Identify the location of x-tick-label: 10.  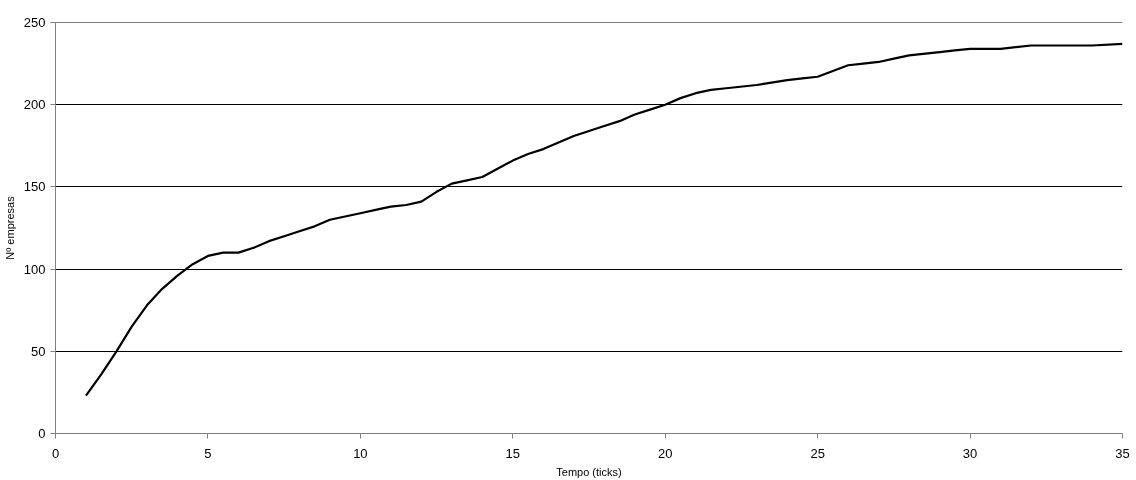
(360, 453).